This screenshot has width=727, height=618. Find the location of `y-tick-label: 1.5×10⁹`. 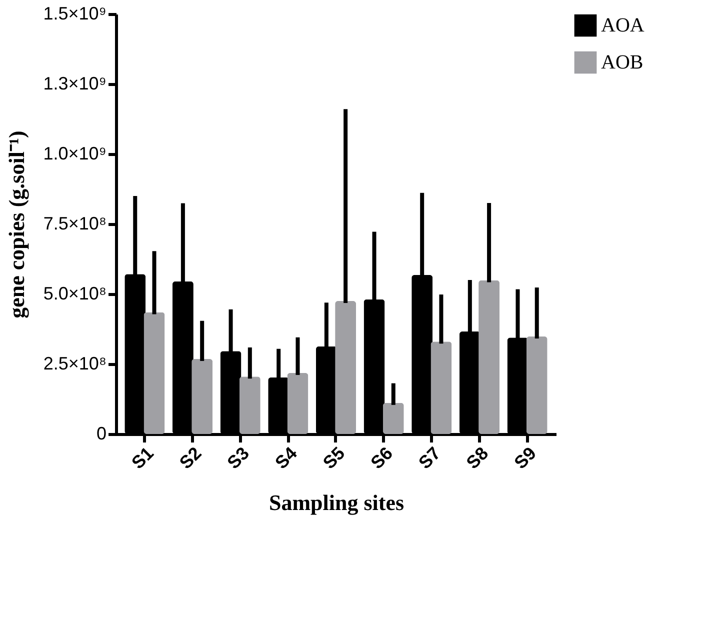

y-tick-label: 1.5×10⁹ is located at coordinates (74, 14).